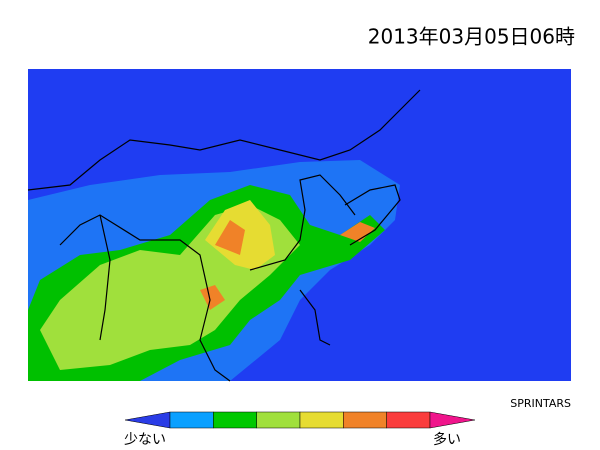 This screenshot has height=450, width=600. I want to click on colorbar-low-label: 少ない, so click(145, 440).